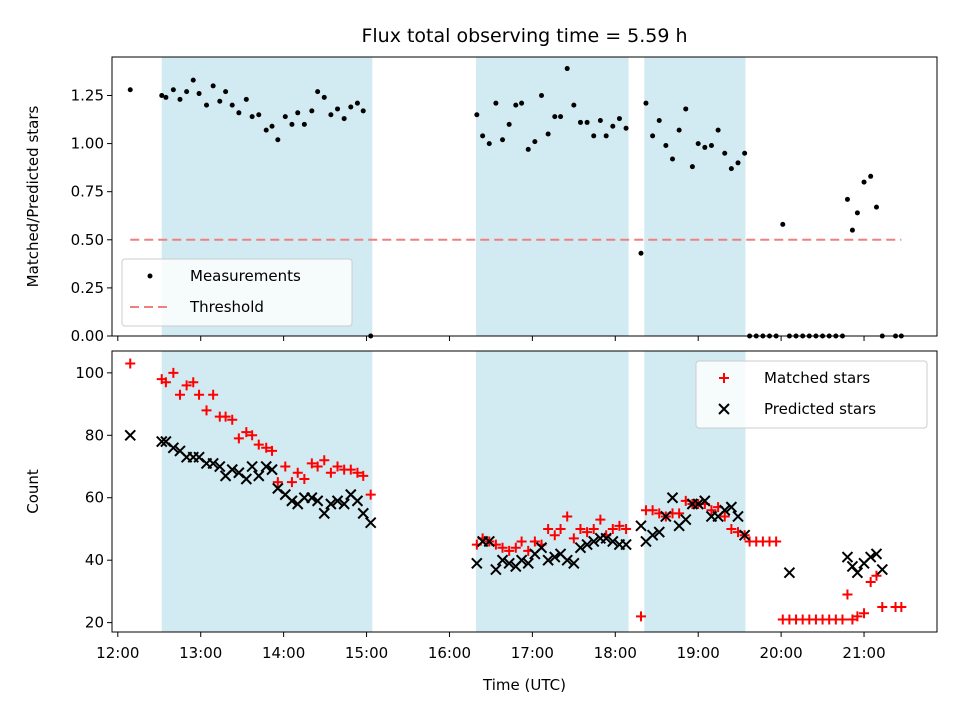 The width and height of the screenshot is (960, 720). I want to click on x-axis-label: Time (UTC), so click(524, 685).